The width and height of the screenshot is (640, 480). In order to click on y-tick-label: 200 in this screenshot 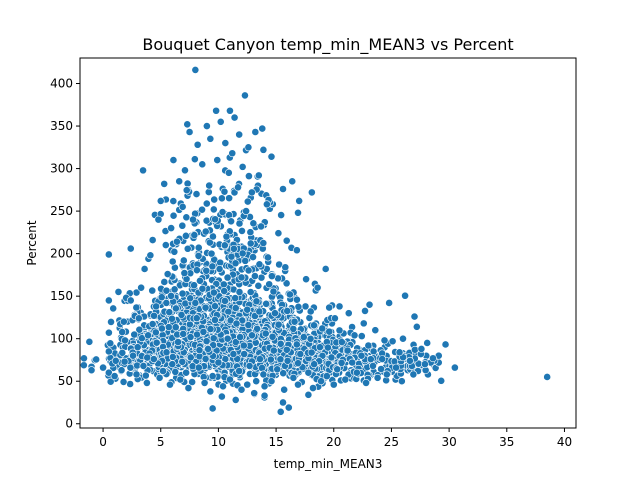, I will do `click(61, 254)`.